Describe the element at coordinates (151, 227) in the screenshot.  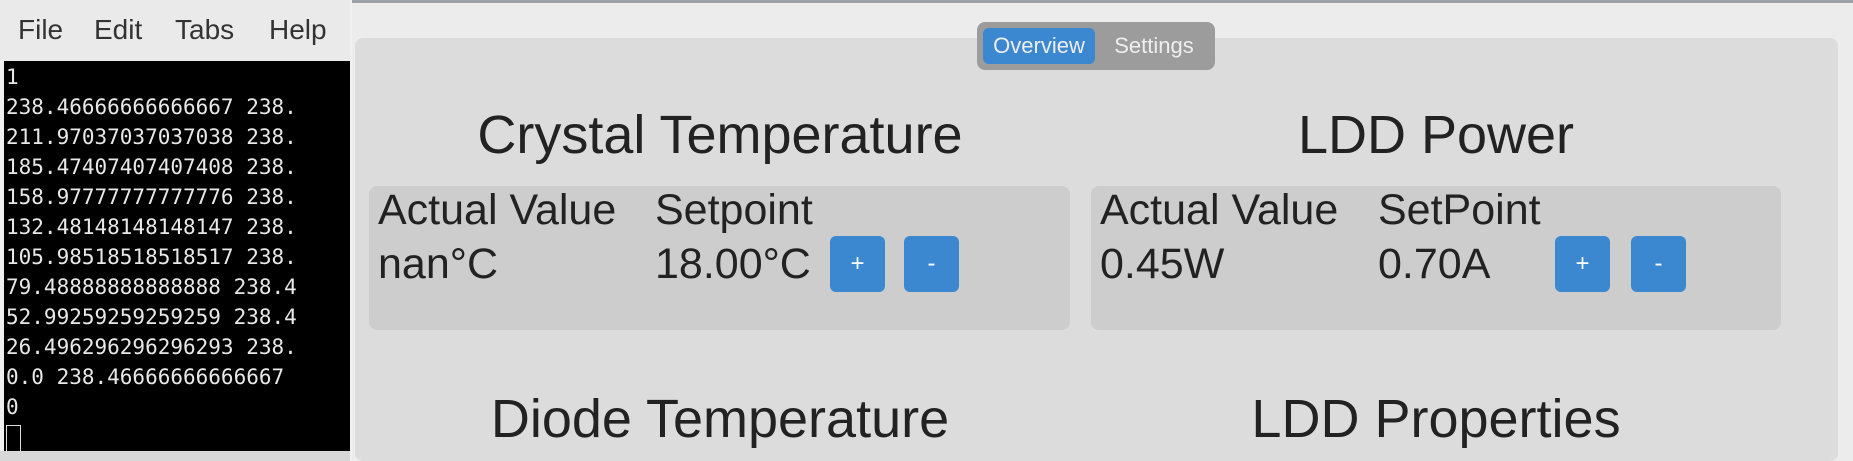
I see `terminal-line: 132.48148148148147 238.` at that location.